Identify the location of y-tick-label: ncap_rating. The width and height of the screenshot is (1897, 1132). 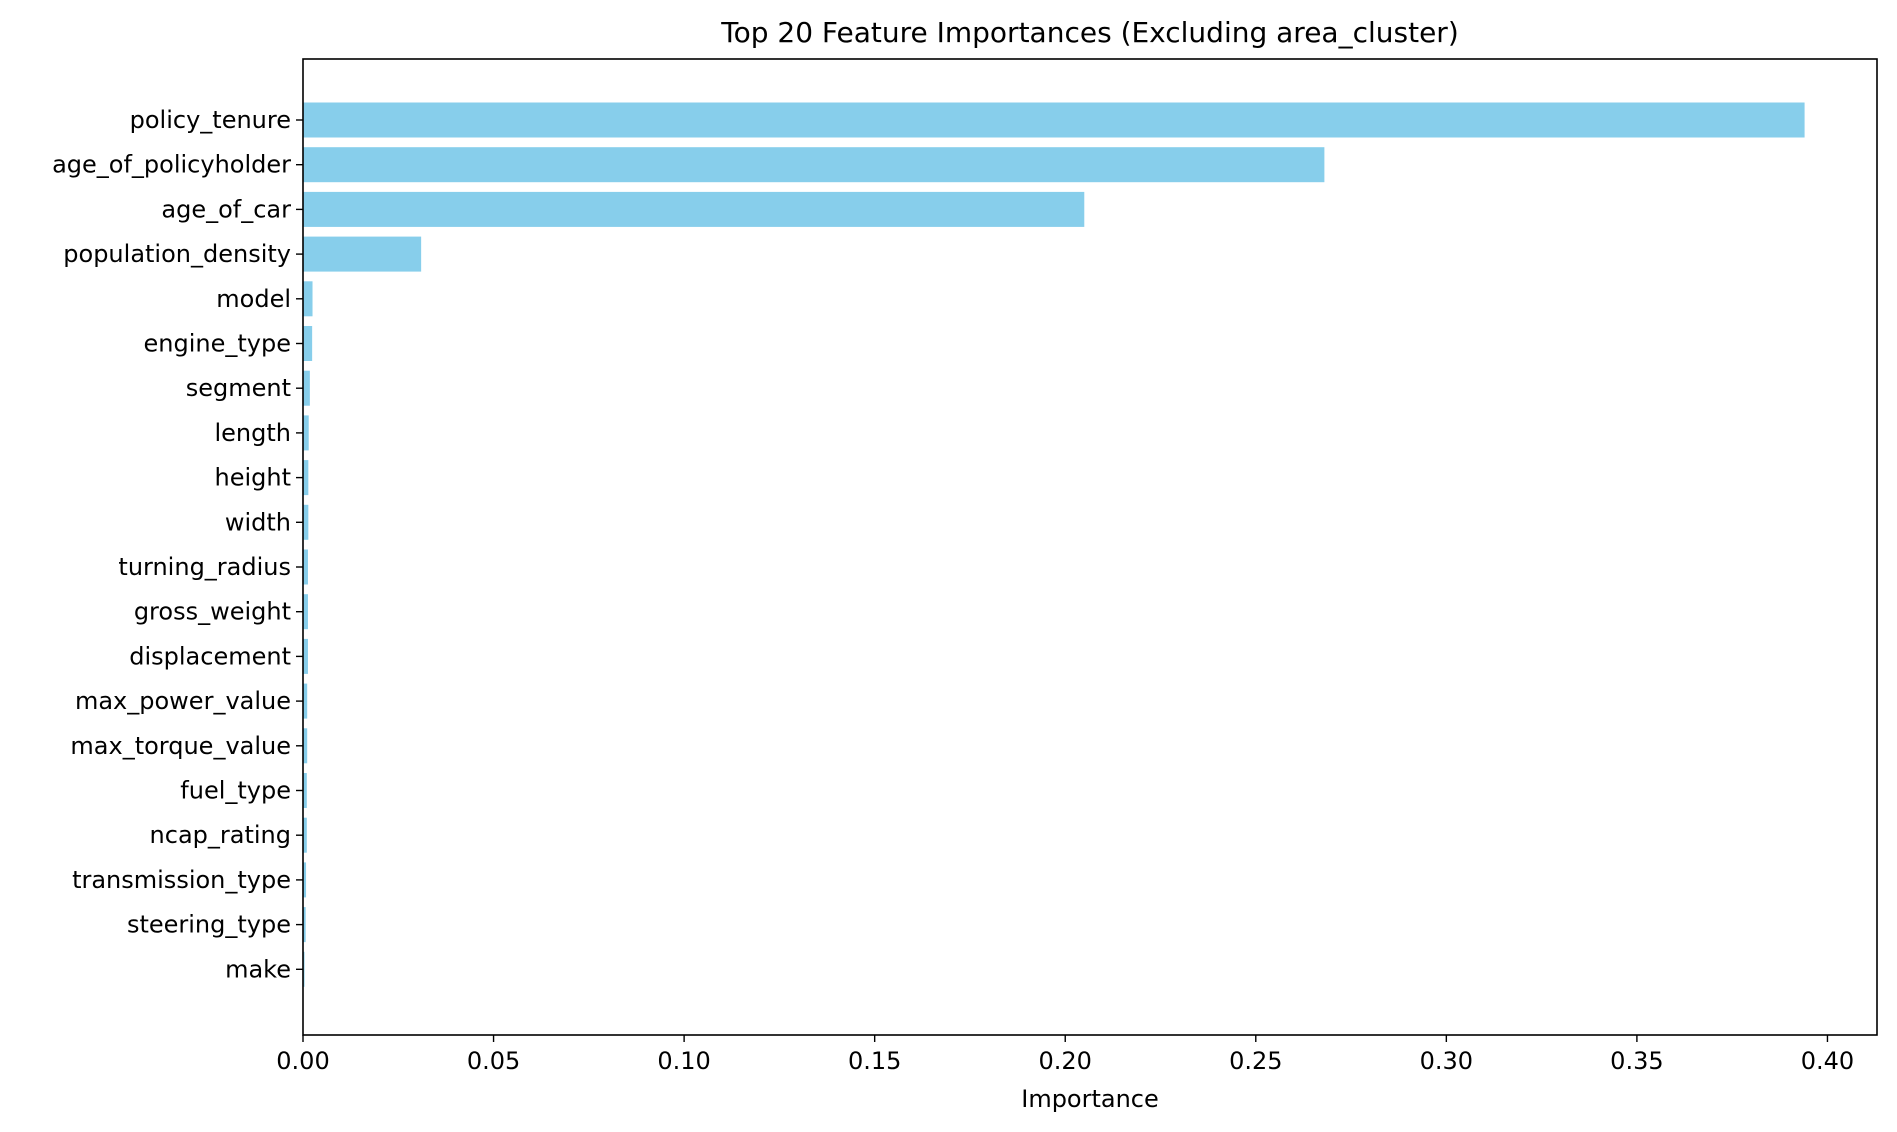
(220, 835).